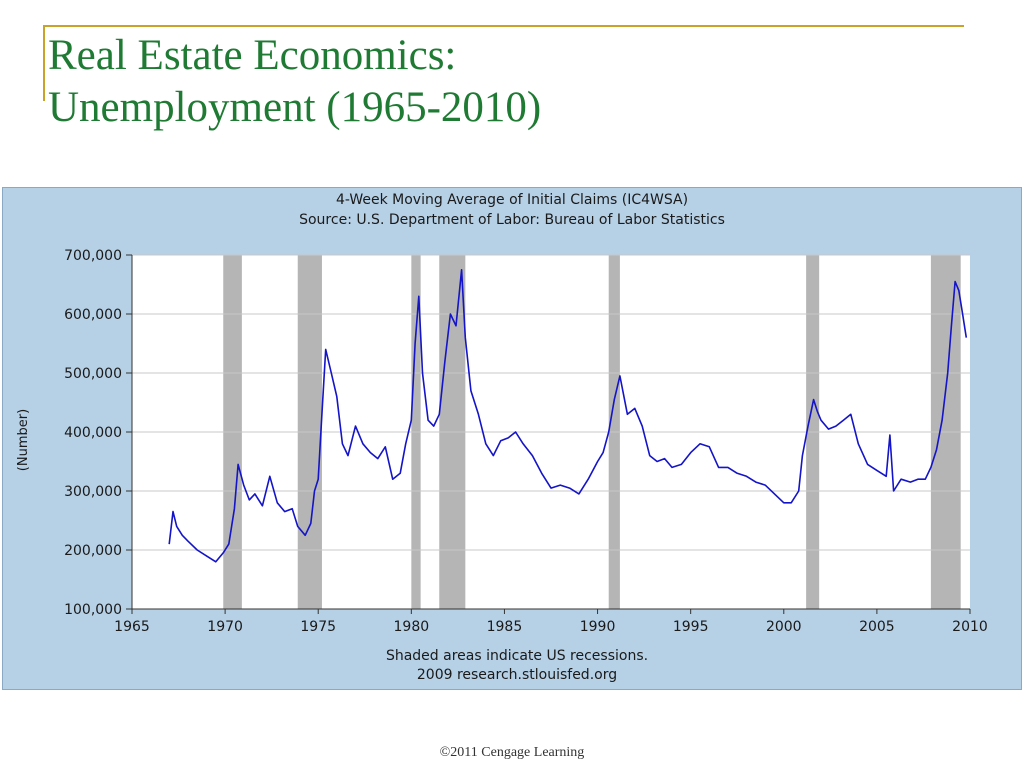 The height and width of the screenshot is (768, 1024). I want to click on slide-title-line-2: Unemployment (1965-2010), so click(295, 107).